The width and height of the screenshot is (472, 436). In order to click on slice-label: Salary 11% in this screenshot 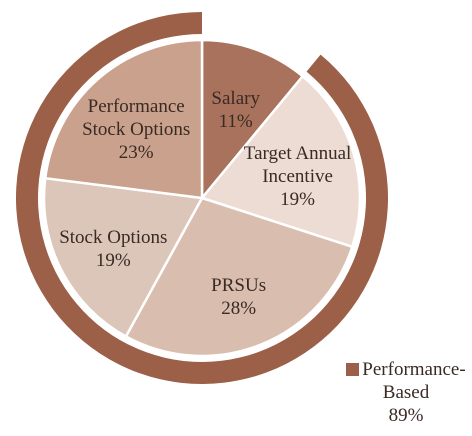, I will do `click(236, 110)`.